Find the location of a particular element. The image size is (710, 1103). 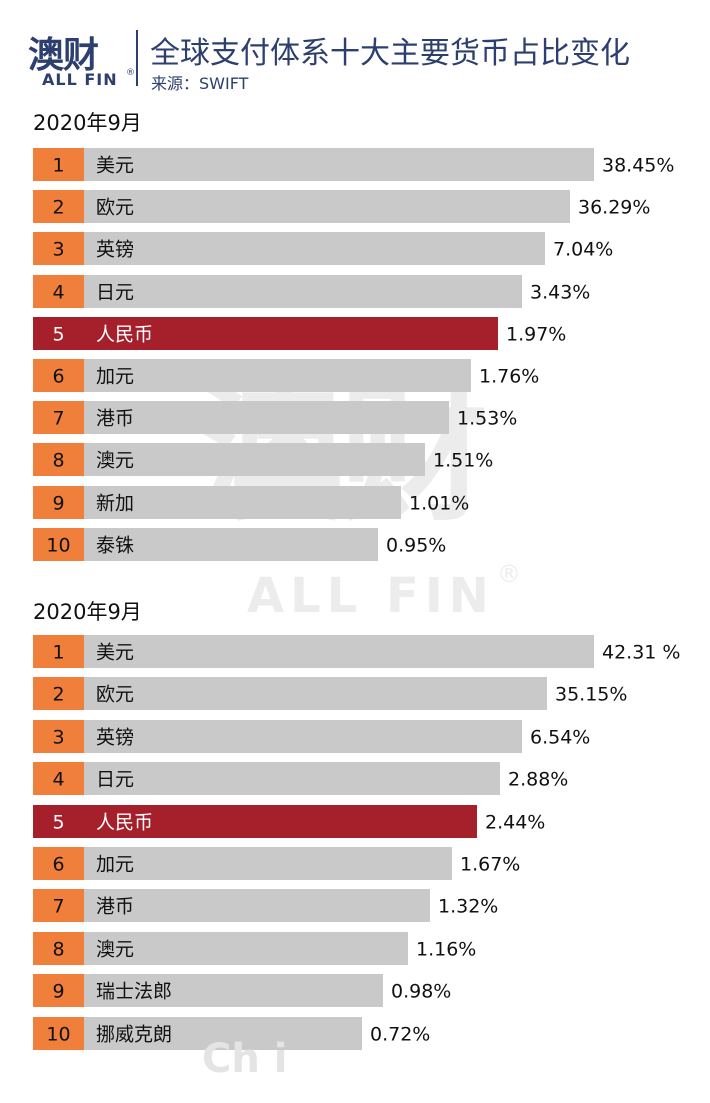

brand-logo: 澳财 ALL FIN ® is located at coordinates (81, 59).